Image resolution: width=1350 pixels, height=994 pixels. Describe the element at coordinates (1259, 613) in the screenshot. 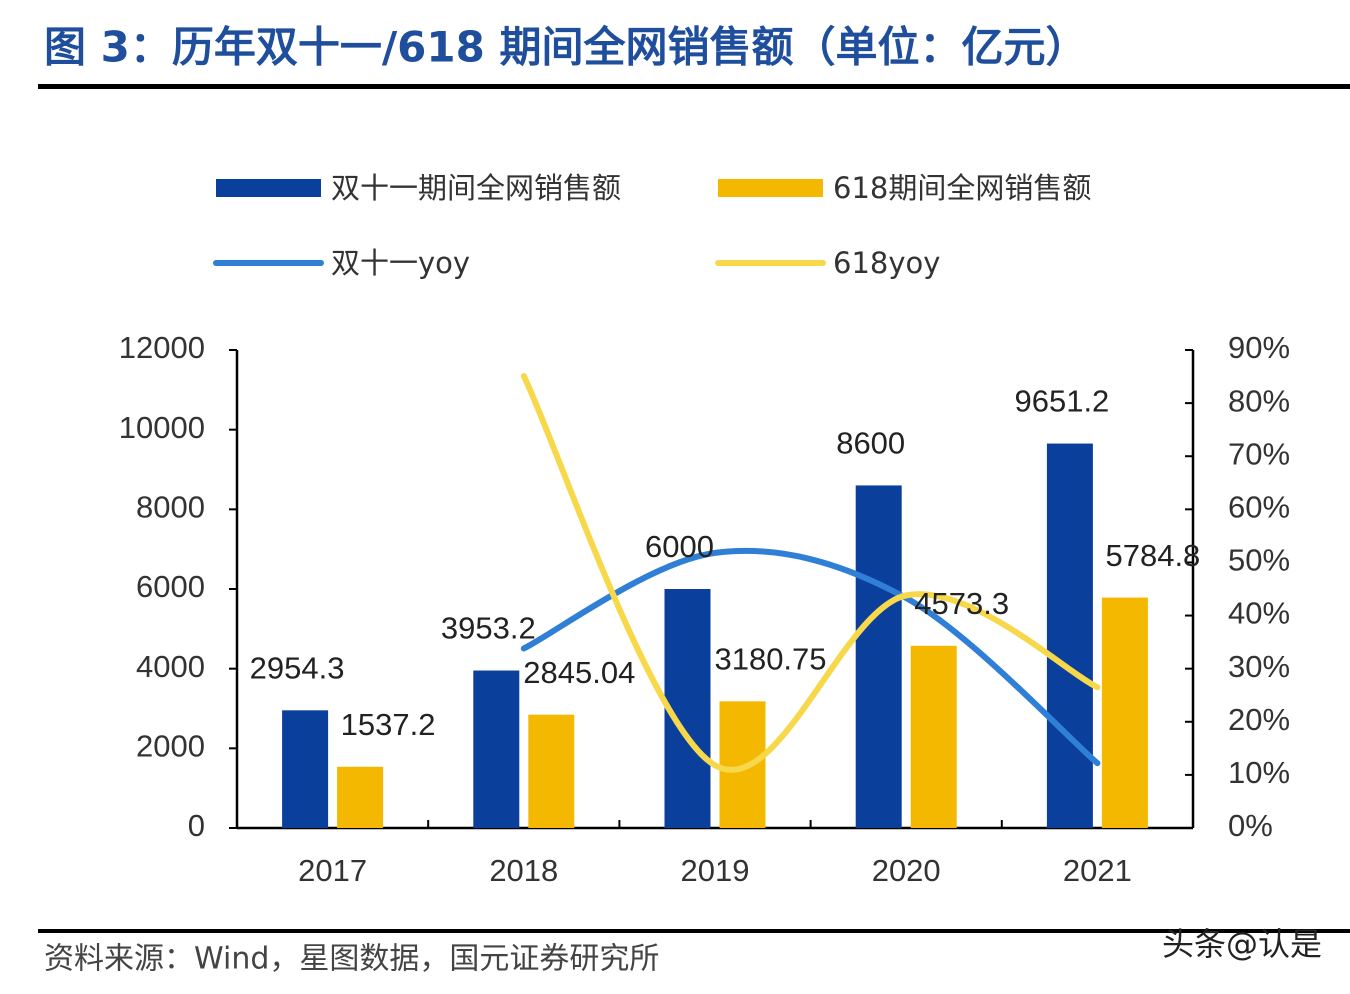

I see `y2-tick-label: 40%` at that location.